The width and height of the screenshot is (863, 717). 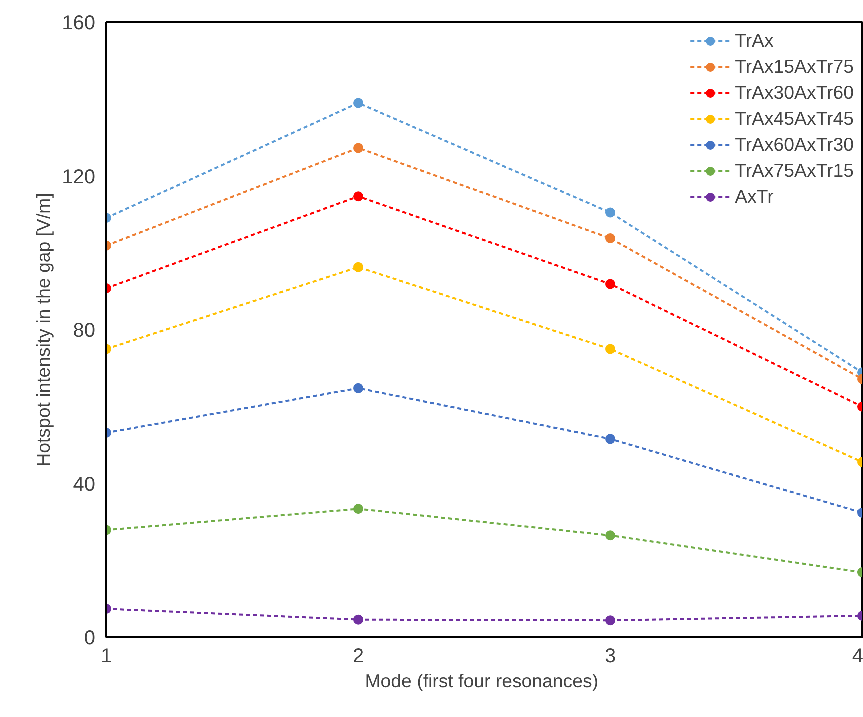 I want to click on legend-label: AxTr, so click(x=754, y=197).